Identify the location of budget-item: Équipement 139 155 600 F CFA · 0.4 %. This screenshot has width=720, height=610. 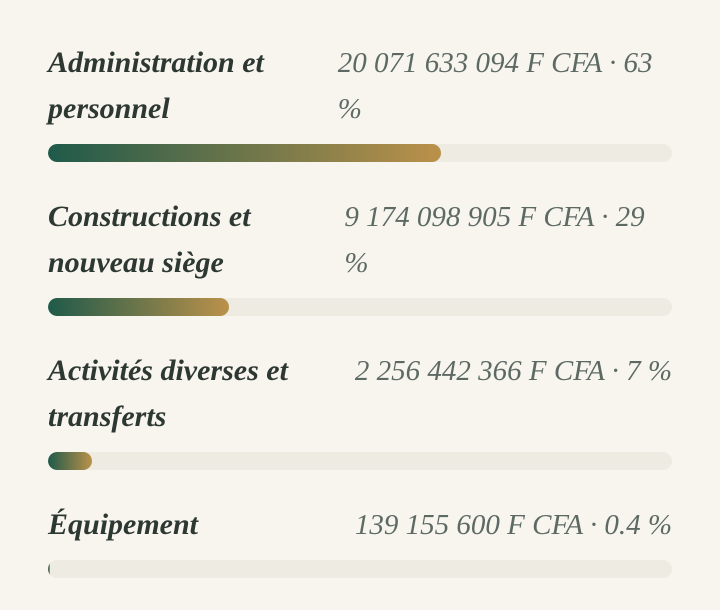
(360, 540).